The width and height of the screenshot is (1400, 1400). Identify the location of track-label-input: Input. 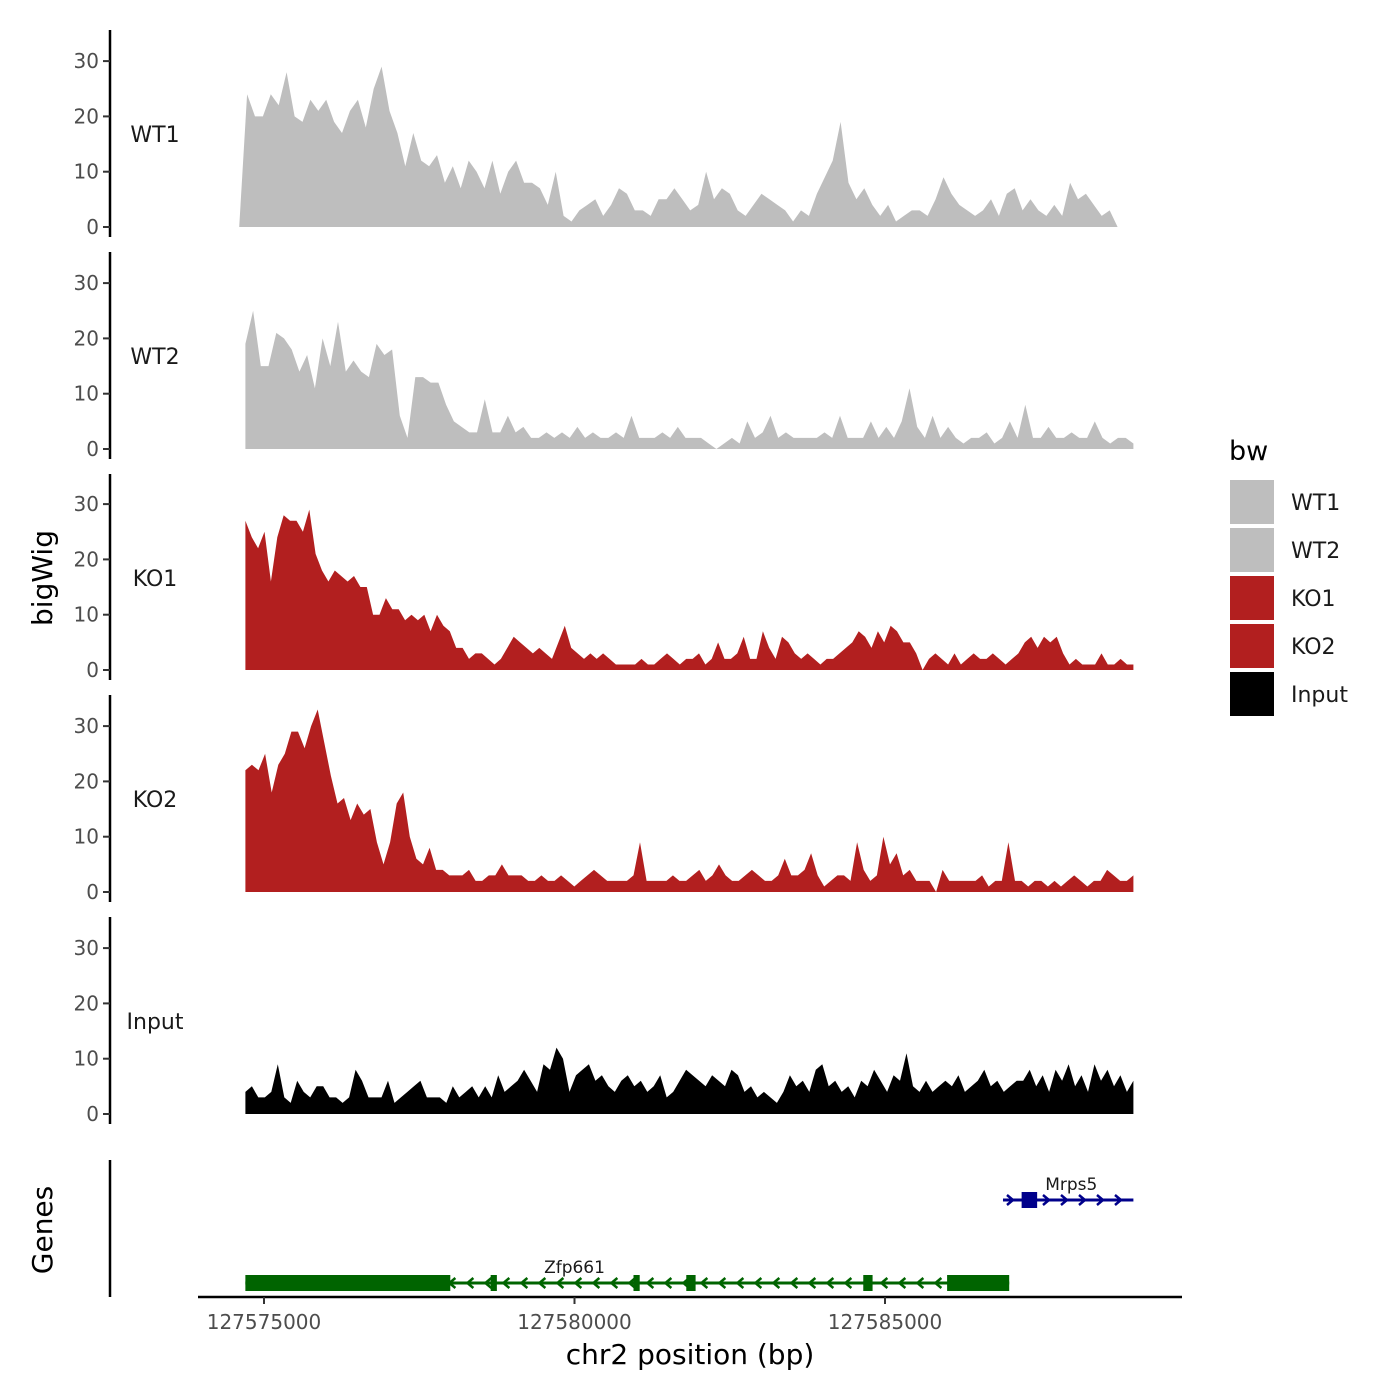
(155, 1022).